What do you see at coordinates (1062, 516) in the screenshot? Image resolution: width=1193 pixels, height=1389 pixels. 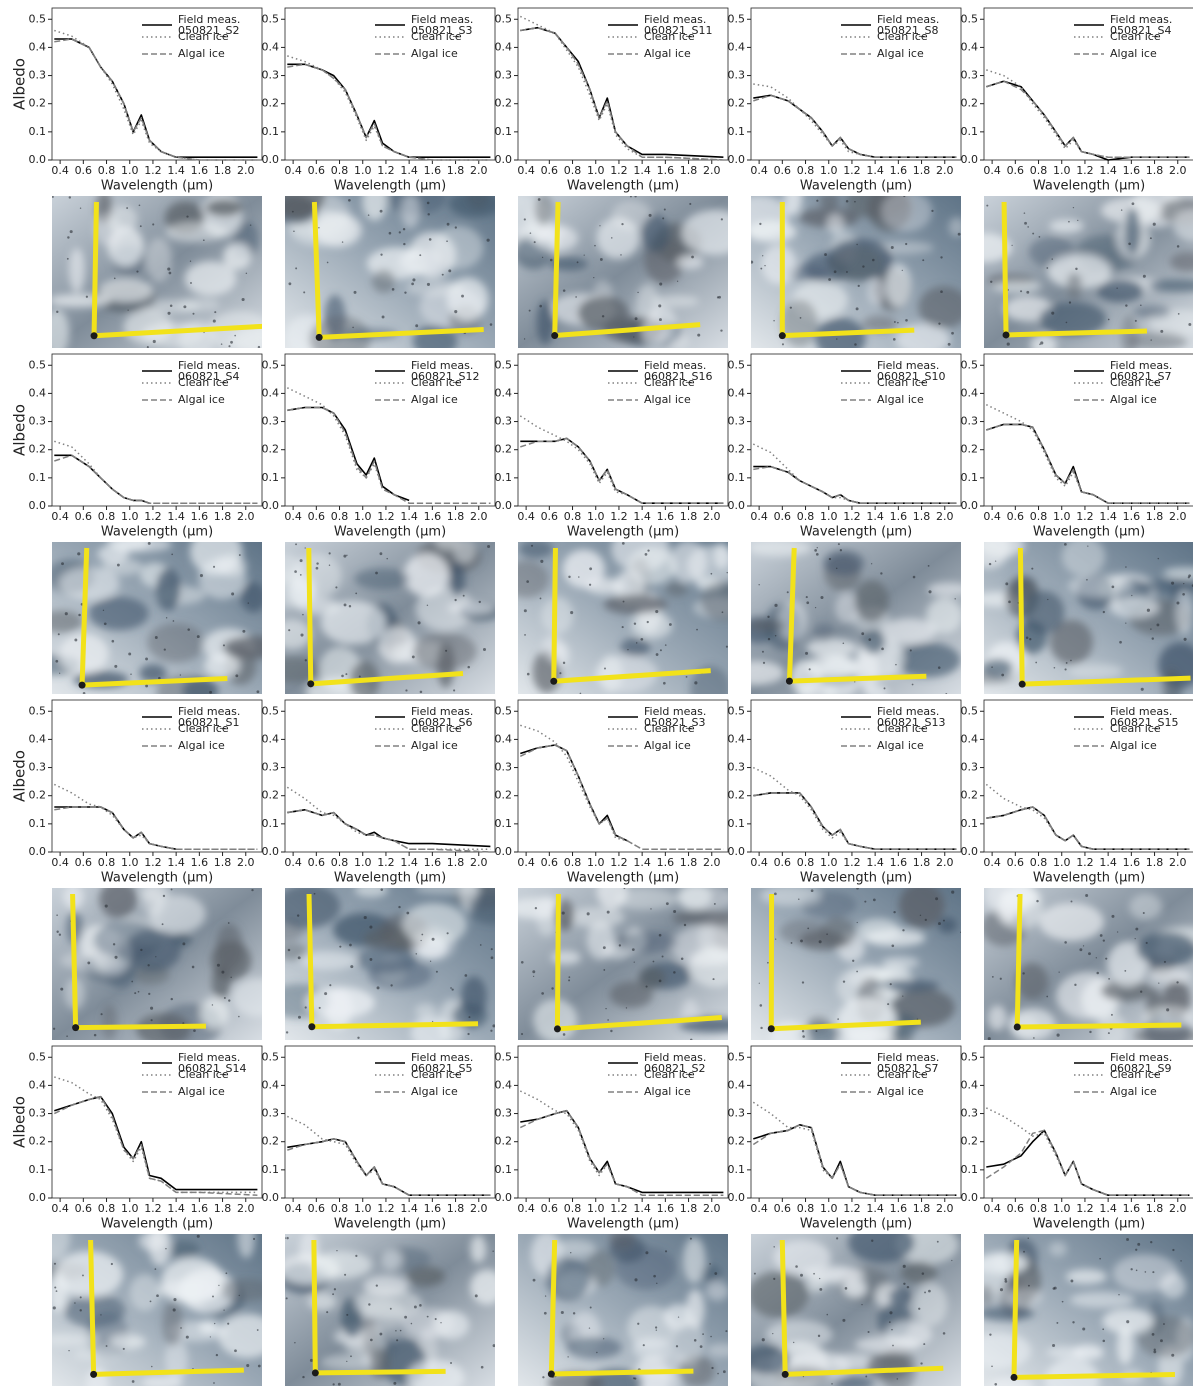 I see `x-tick-label: 1.0` at bounding box center [1062, 516].